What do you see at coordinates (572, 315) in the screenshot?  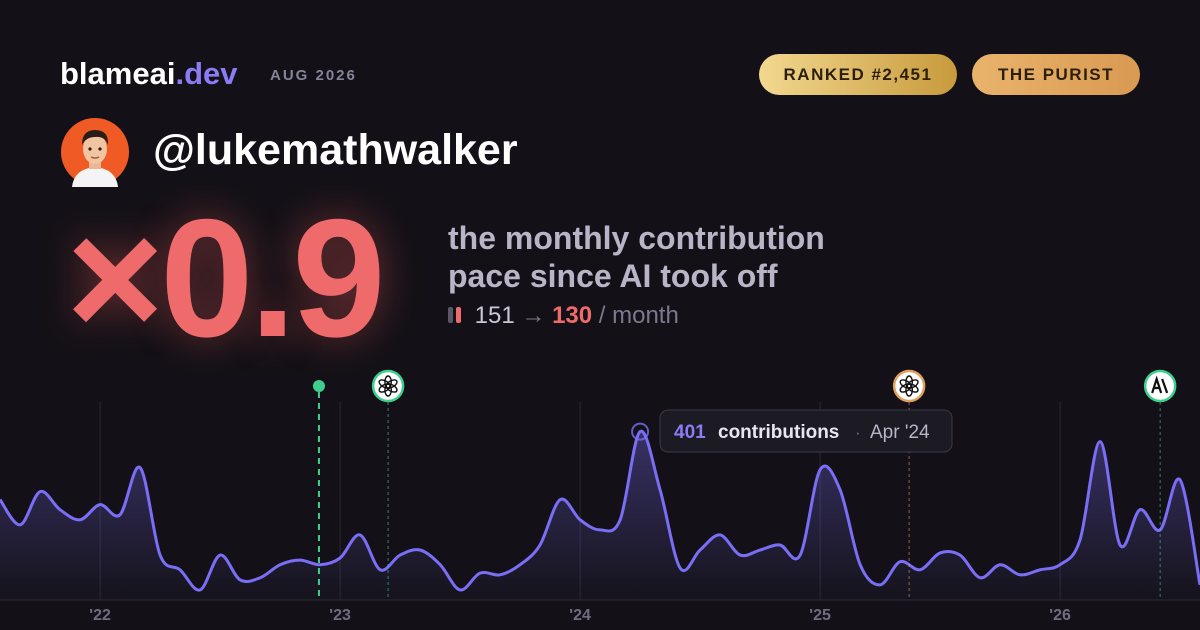 I see `after: 130` at bounding box center [572, 315].